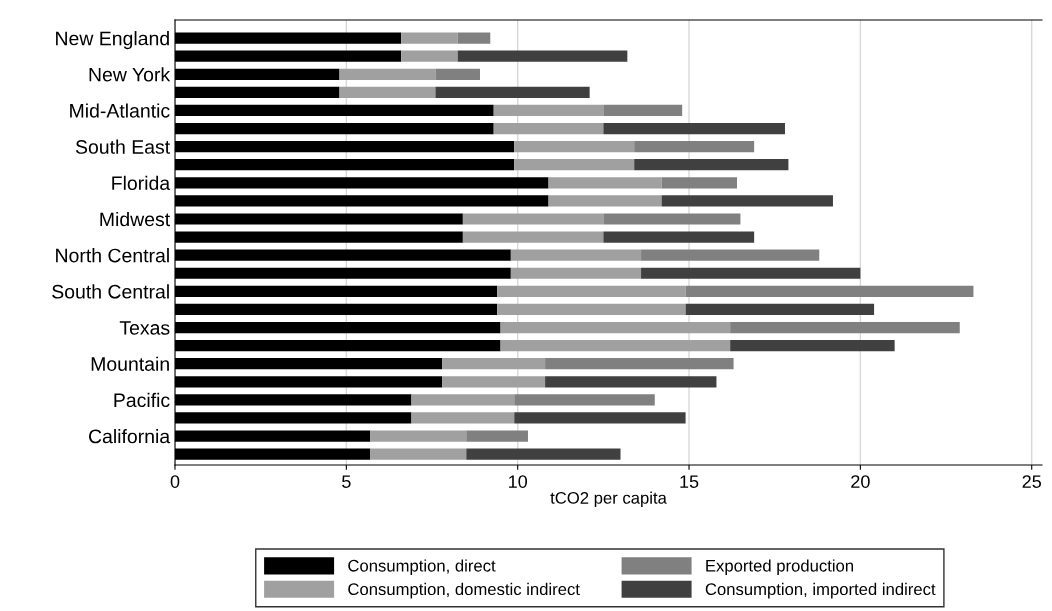  Describe the element at coordinates (144, 328) in the screenshot. I see `y-tick-label: Texas` at that location.